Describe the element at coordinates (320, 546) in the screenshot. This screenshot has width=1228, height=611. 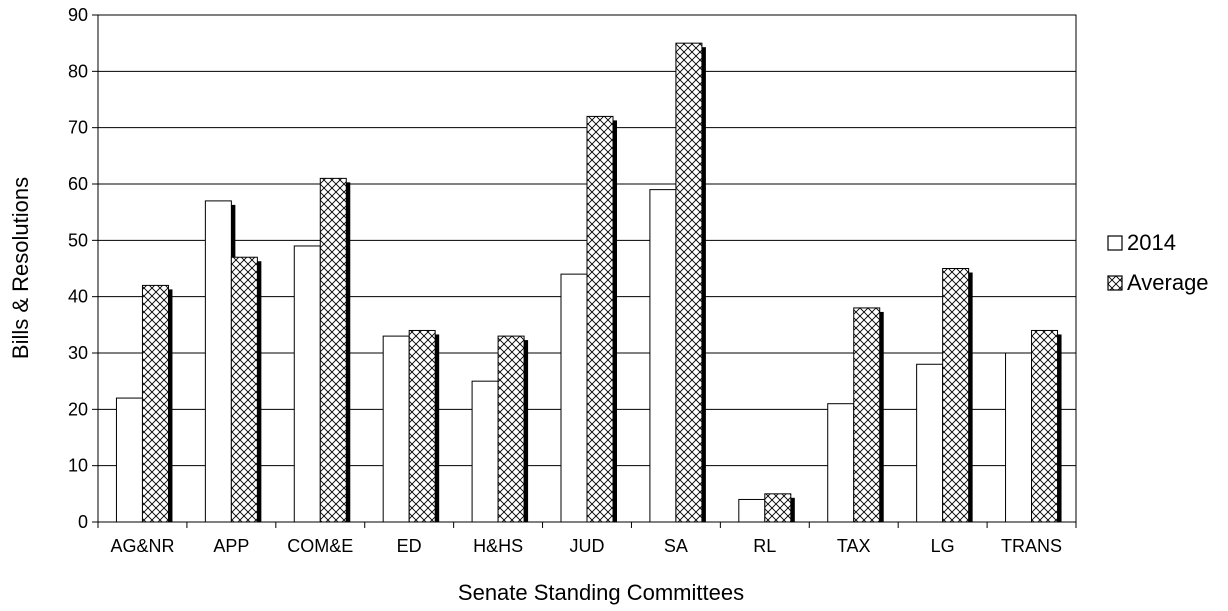
I see `x-tick-label: COM&E` at that location.